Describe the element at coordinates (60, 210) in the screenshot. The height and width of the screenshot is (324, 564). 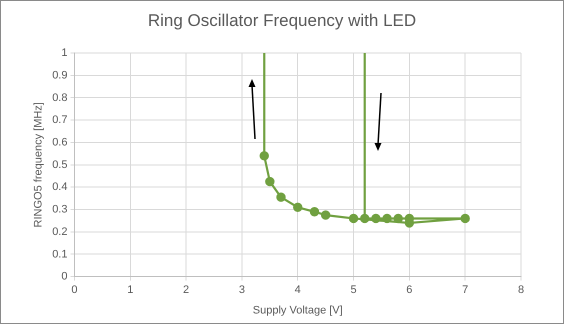
I see `y-tick-label: 0.3` at that location.